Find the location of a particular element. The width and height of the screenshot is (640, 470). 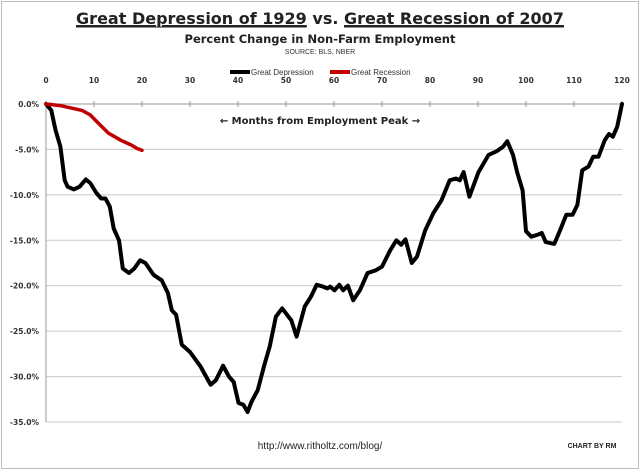

x-tick-label: 90 is located at coordinates (478, 80).